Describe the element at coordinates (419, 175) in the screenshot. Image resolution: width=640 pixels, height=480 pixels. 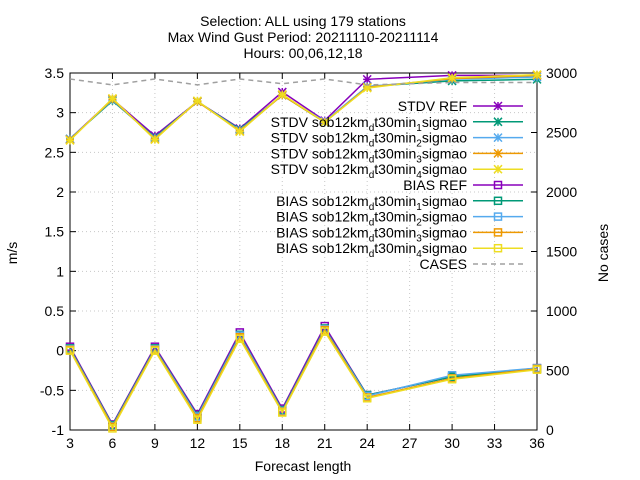
I see `legend-label-part: 4` at that location.